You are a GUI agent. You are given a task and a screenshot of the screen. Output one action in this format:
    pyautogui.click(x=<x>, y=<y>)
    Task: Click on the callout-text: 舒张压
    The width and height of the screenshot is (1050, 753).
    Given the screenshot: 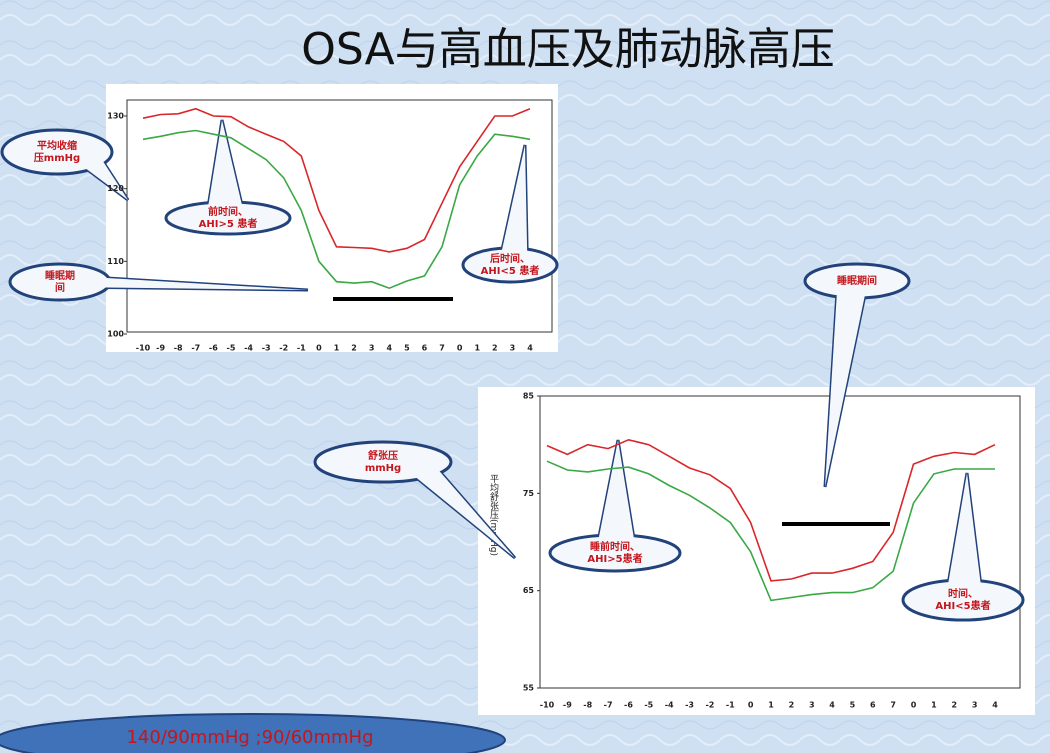 What is the action you would take?
    pyautogui.click(x=383, y=455)
    